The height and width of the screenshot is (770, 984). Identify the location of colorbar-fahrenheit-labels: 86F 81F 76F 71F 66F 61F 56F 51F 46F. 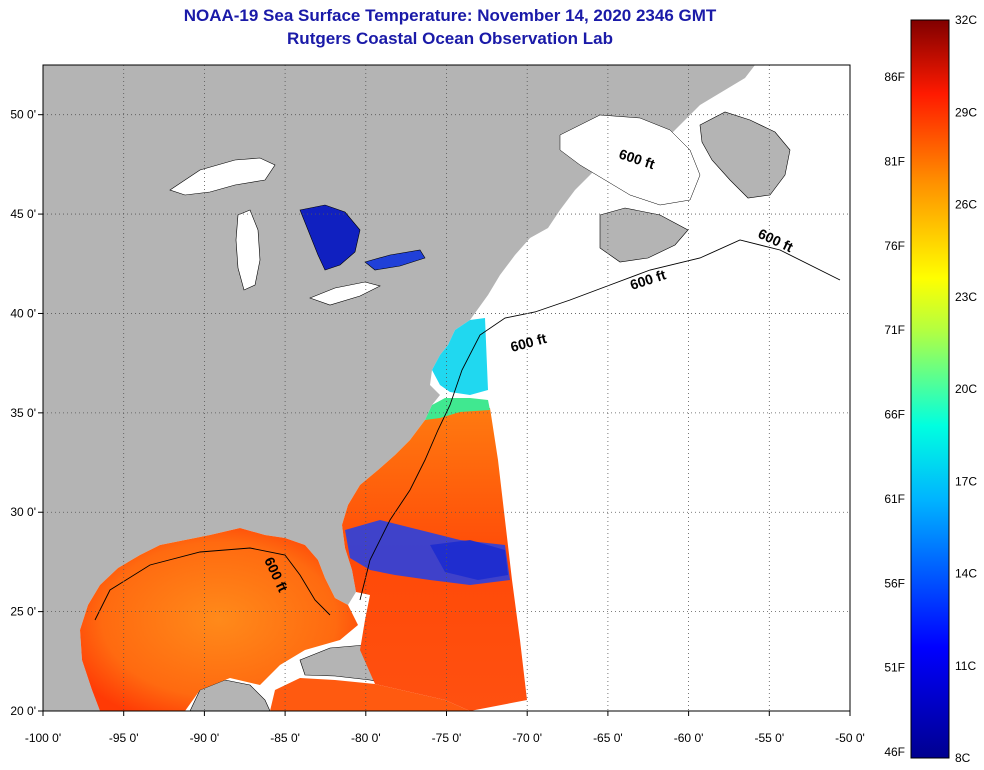
(894, 414).